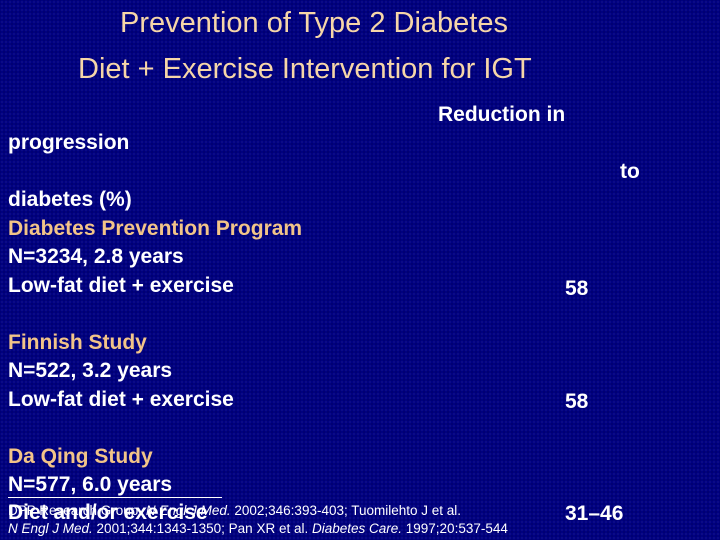 The height and width of the screenshot is (540, 720). I want to click on study-name-daqing: Da Qing Study, so click(80, 456).